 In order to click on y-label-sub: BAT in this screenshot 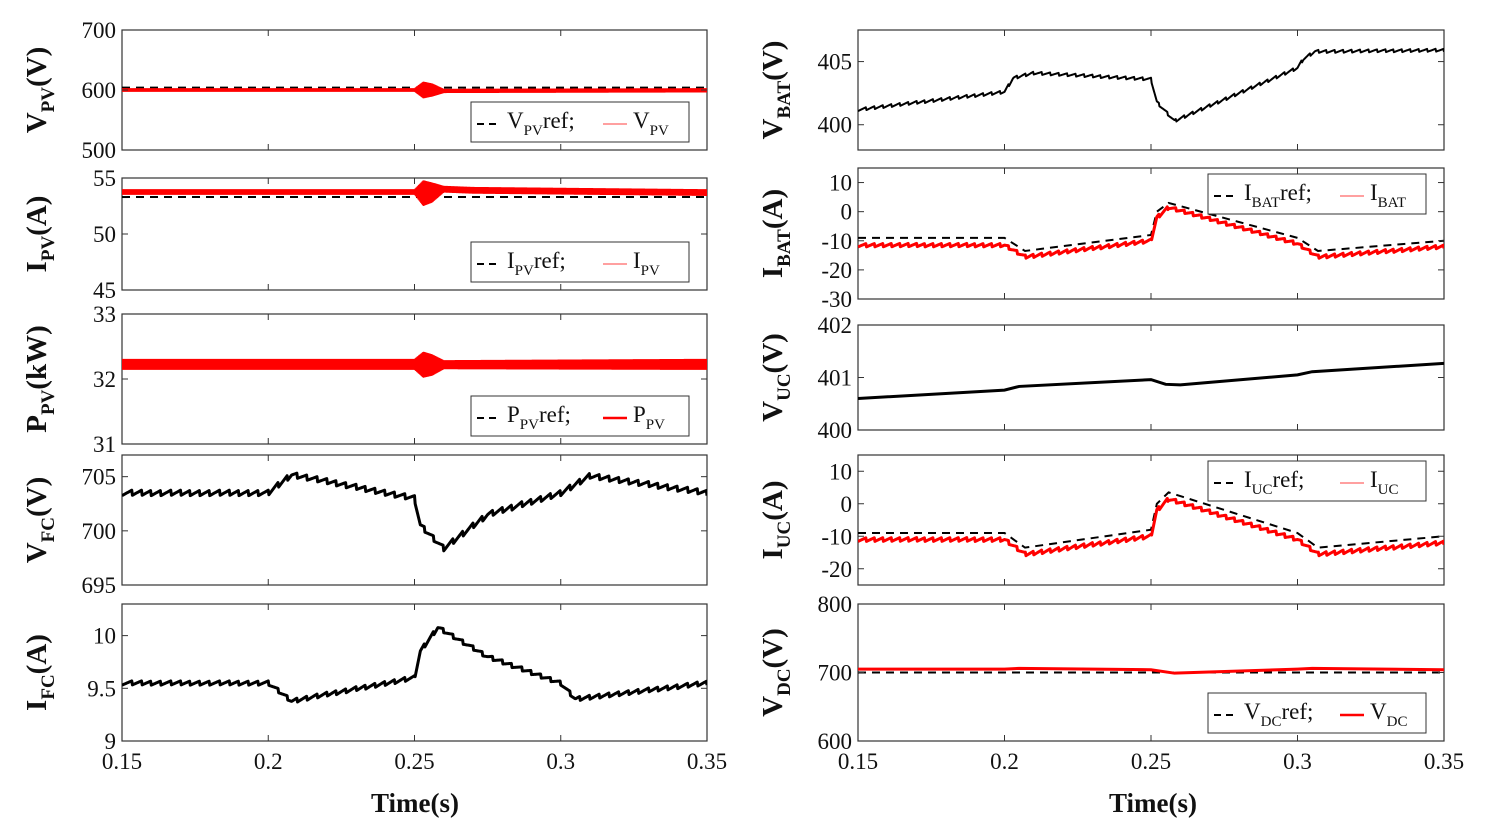, I will do `click(784, 248)`.